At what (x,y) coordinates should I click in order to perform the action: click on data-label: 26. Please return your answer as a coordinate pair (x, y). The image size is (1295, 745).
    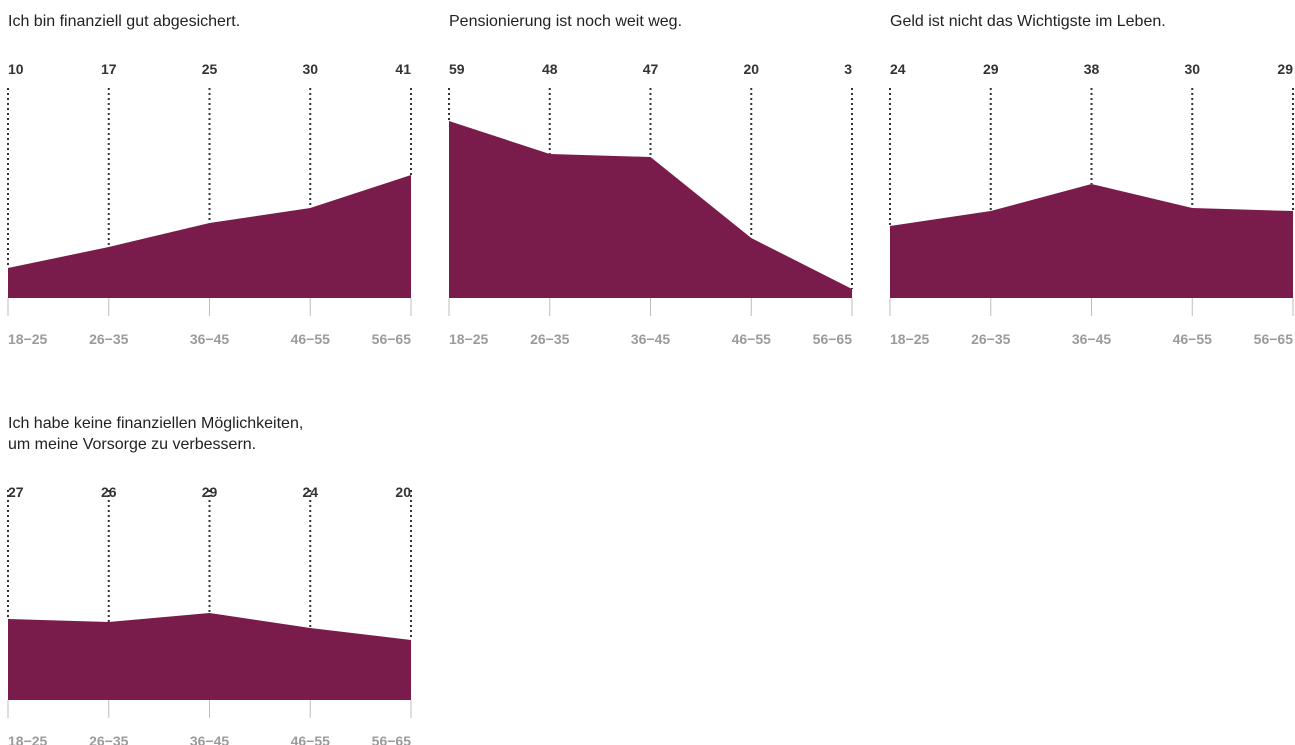
    Looking at the image, I should click on (109, 492).